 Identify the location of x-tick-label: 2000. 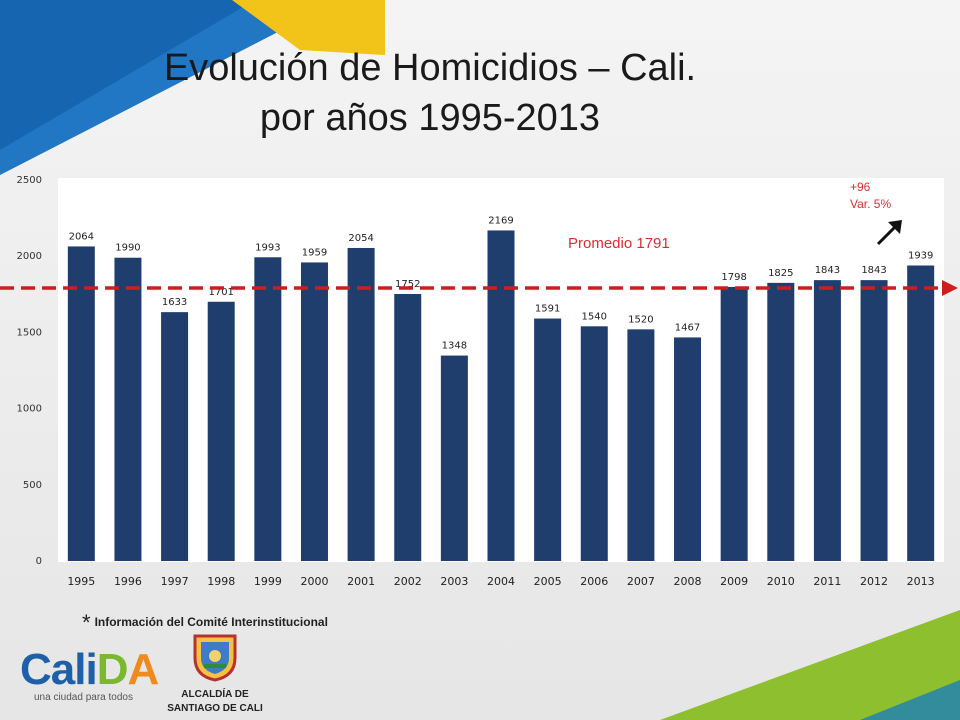
(314, 581).